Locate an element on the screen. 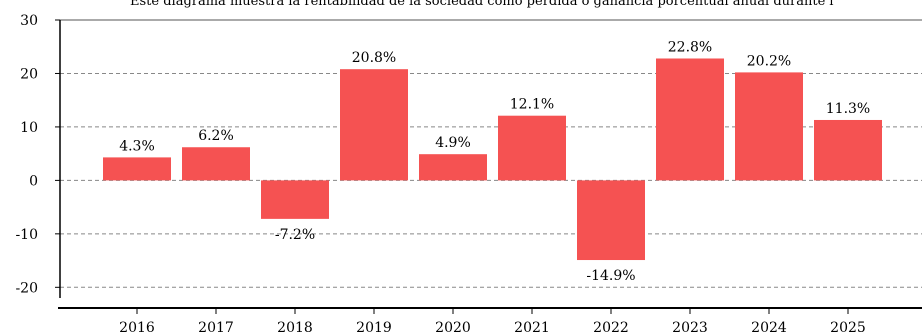 Image resolution: width=922 pixels, height=336 pixels. y-tick-label: 0 is located at coordinates (33, 181).